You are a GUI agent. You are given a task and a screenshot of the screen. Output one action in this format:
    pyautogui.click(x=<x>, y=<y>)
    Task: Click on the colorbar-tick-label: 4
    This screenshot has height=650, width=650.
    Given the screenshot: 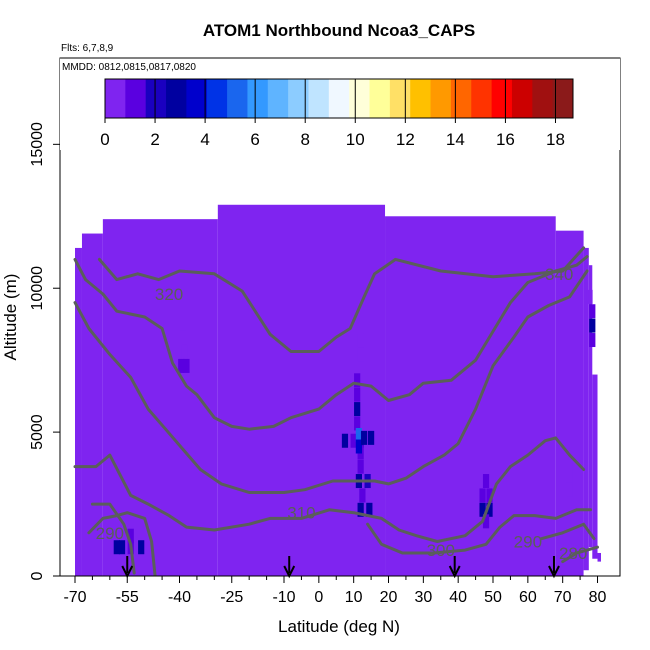 What is the action you would take?
    pyautogui.click(x=204, y=139)
    